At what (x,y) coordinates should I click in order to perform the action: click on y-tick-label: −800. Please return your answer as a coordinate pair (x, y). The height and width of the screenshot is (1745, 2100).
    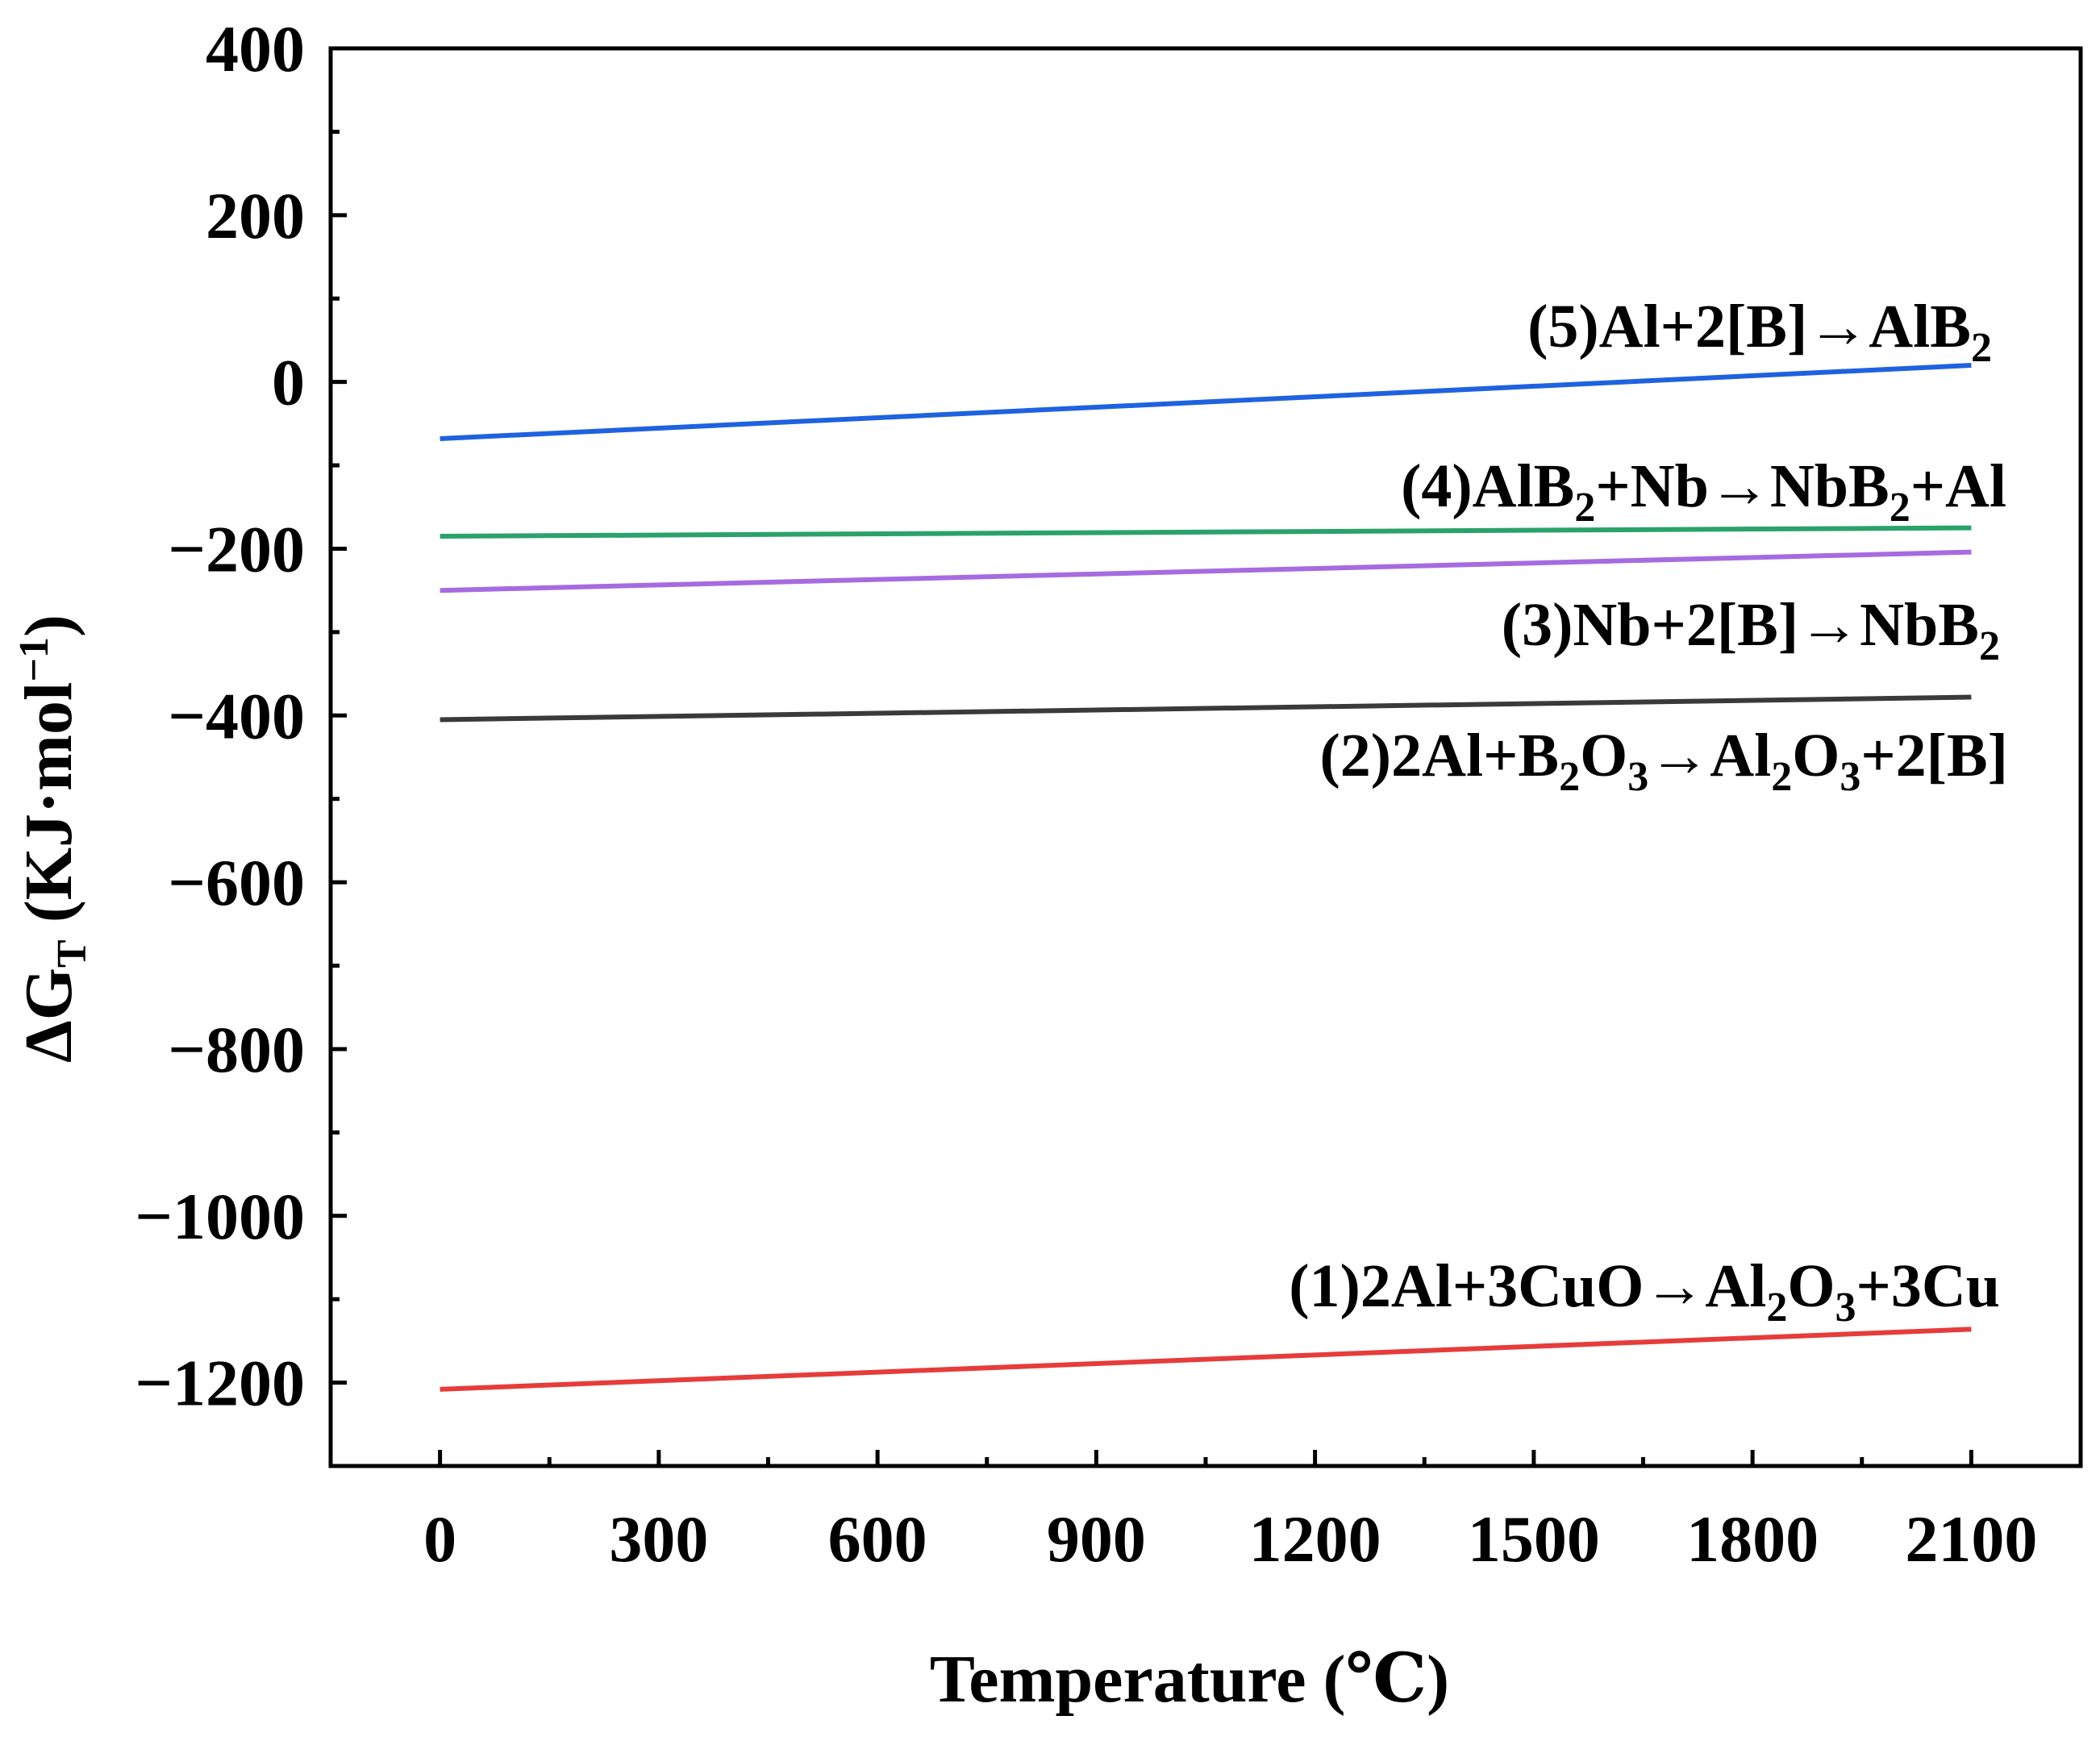
    Looking at the image, I should click on (236, 1049).